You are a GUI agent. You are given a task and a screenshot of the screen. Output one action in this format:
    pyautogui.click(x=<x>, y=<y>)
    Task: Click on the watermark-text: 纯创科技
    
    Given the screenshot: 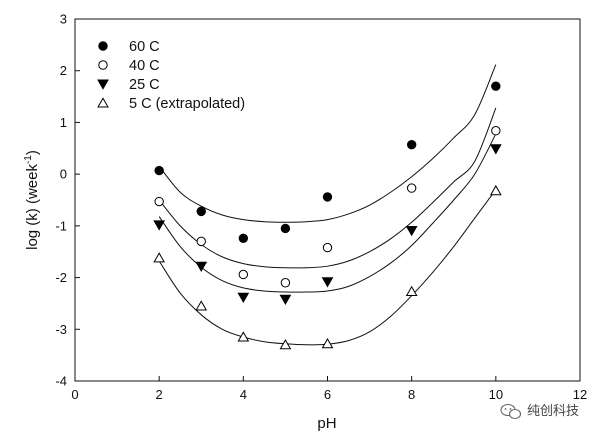 What is the action you would take?
    pyautogui.click(x=553, y=411)
    